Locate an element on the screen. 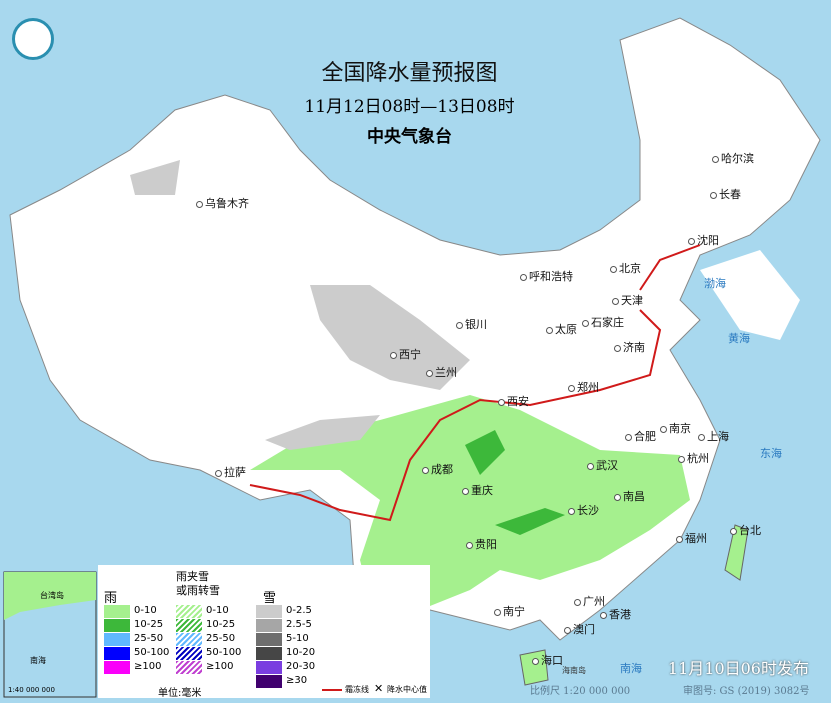 This screenshot has height=703, width=831. sea-label: 东海 is located at coordinates (771, 453).